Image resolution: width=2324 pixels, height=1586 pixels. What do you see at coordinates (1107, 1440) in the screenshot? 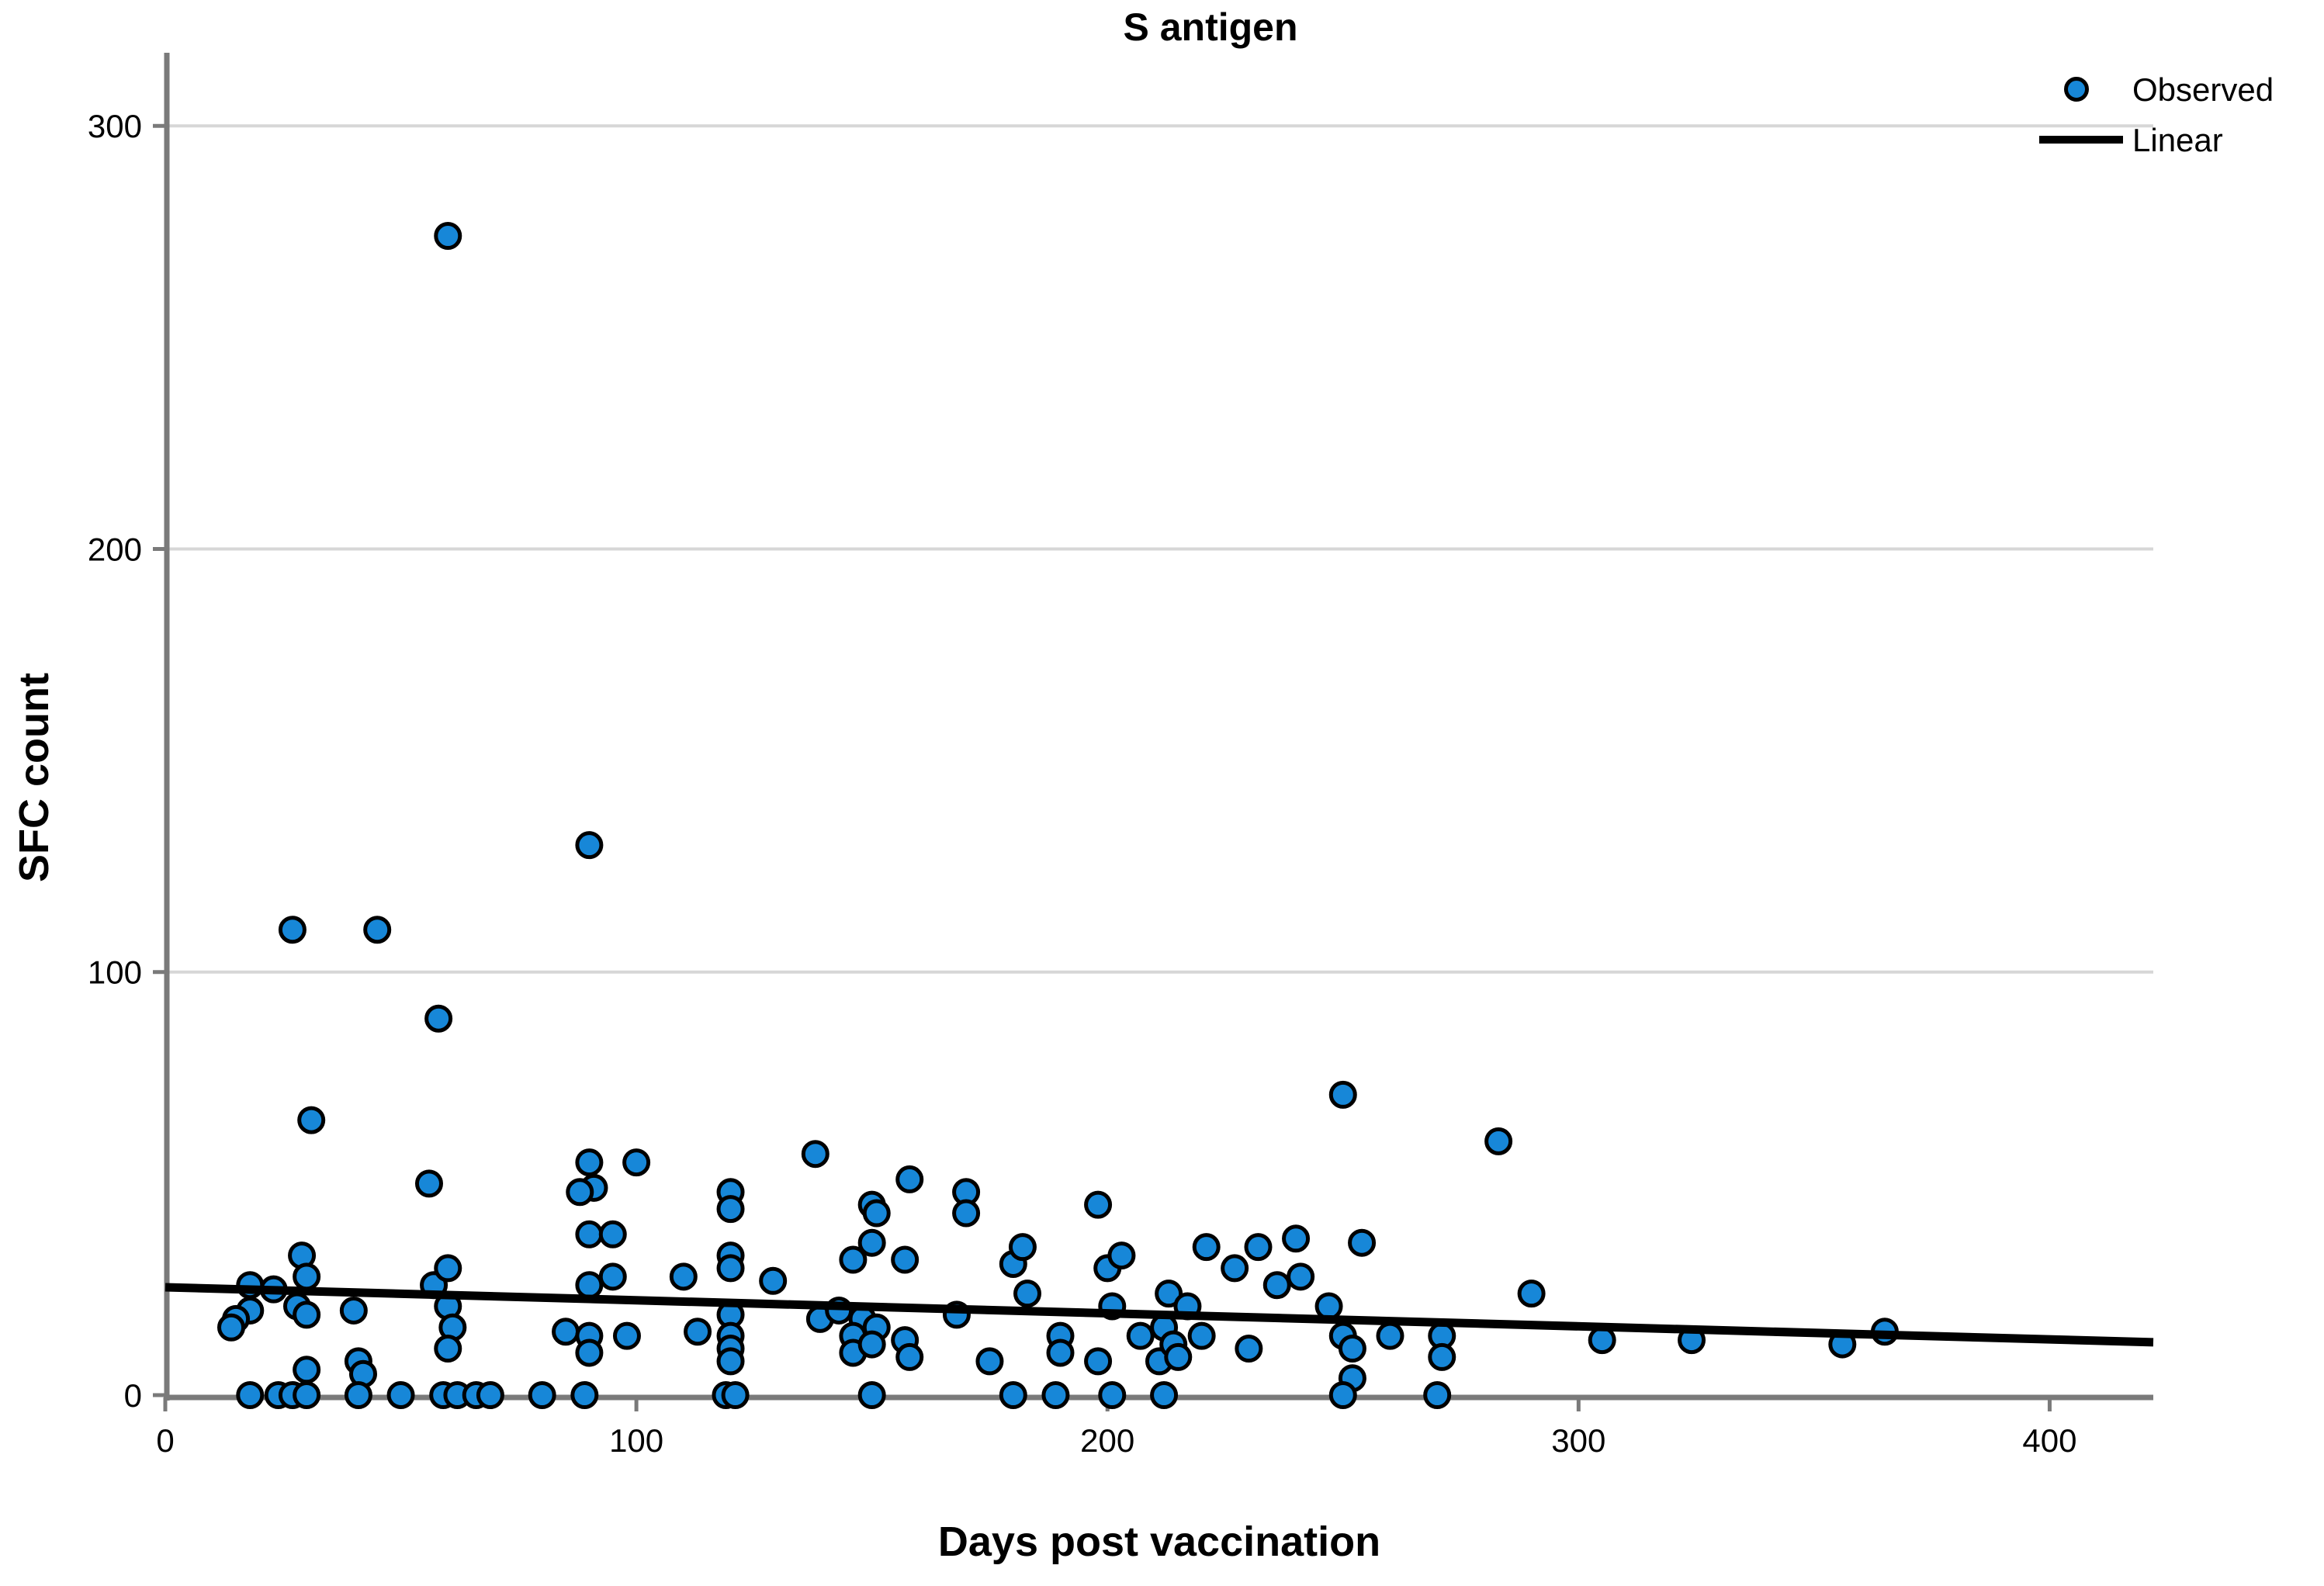
I see `x-tick-label: 200` at bounding box center [1107, 1440].